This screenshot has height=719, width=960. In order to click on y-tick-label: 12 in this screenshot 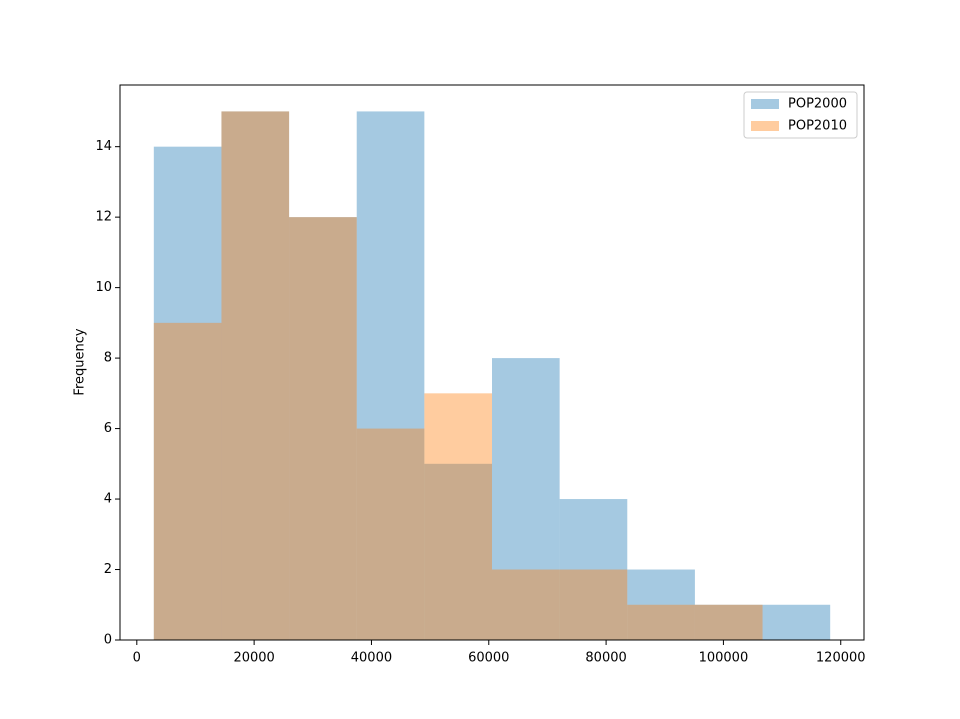, I will do `click(103, 217)`.